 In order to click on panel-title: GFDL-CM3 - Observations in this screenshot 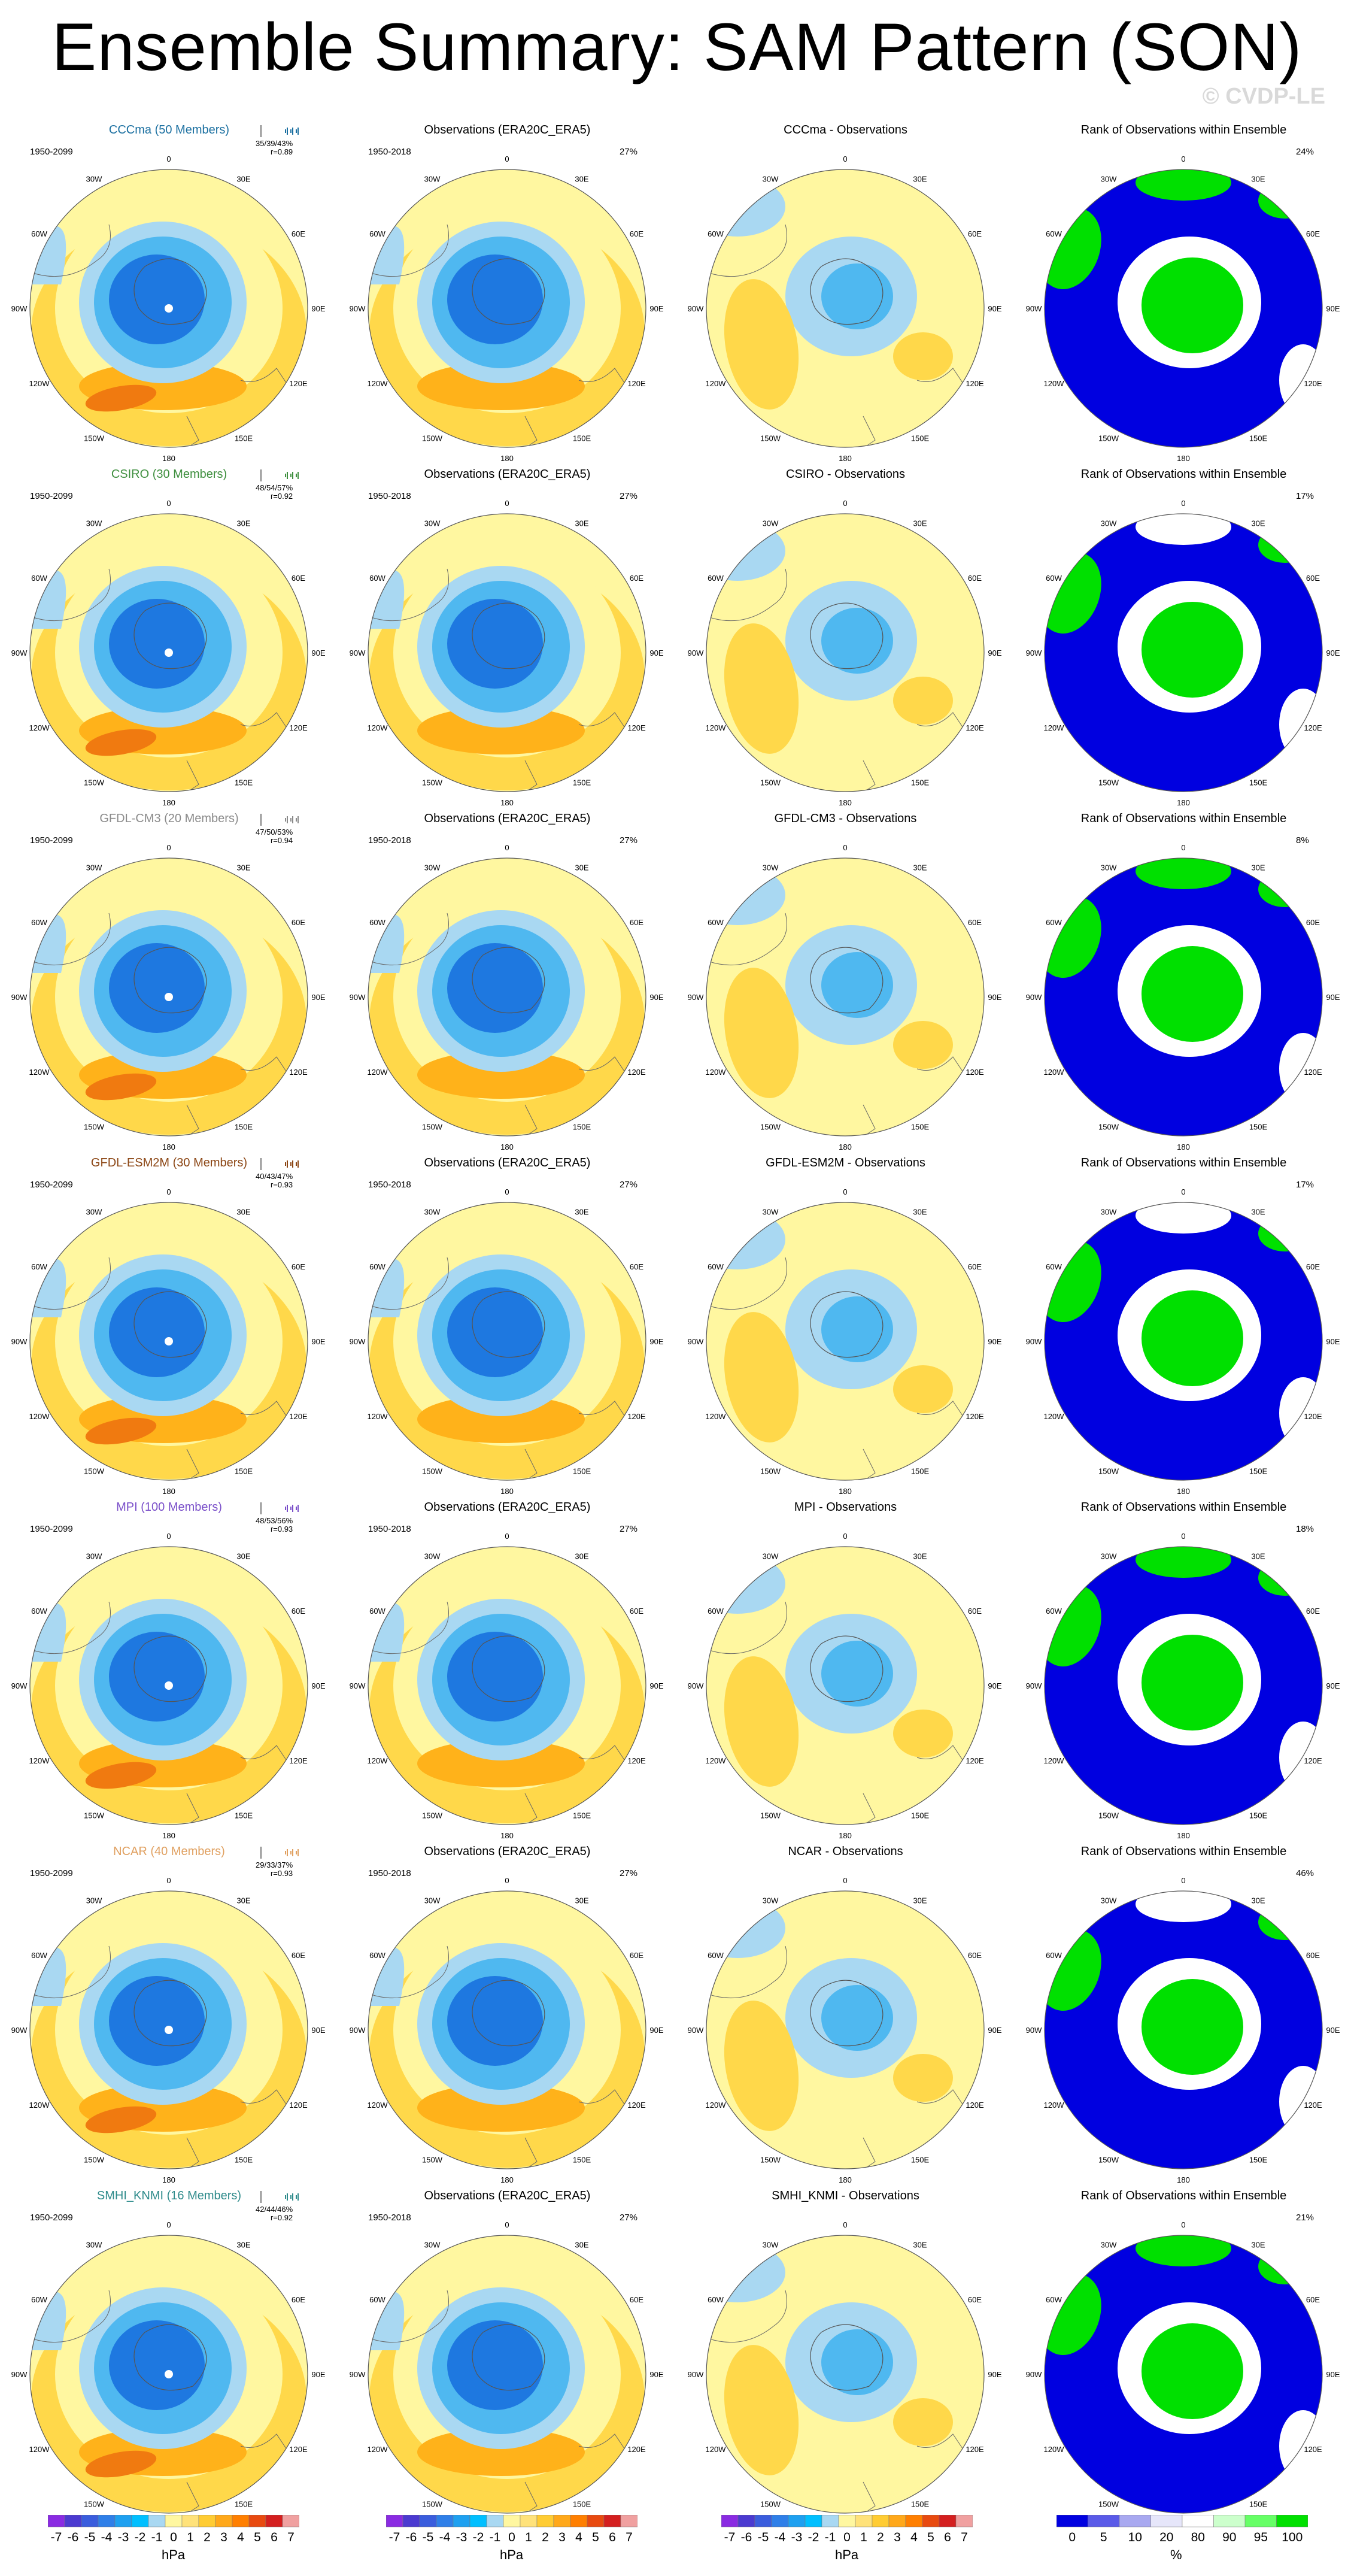, I will do `click(845, 818)`.